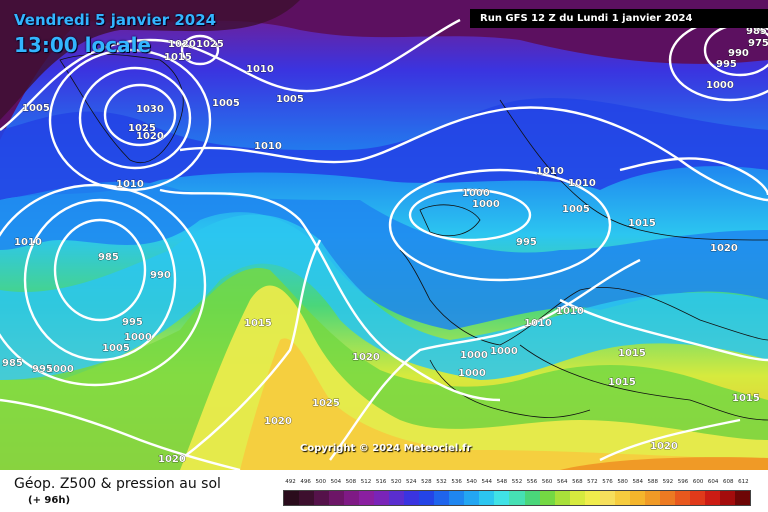 The height and width of the screenshot is (512, 768). Describe the element at coordinates (49, 500) in the screenshot. I see `legend-subtitle: (+ 96h)` at that location.